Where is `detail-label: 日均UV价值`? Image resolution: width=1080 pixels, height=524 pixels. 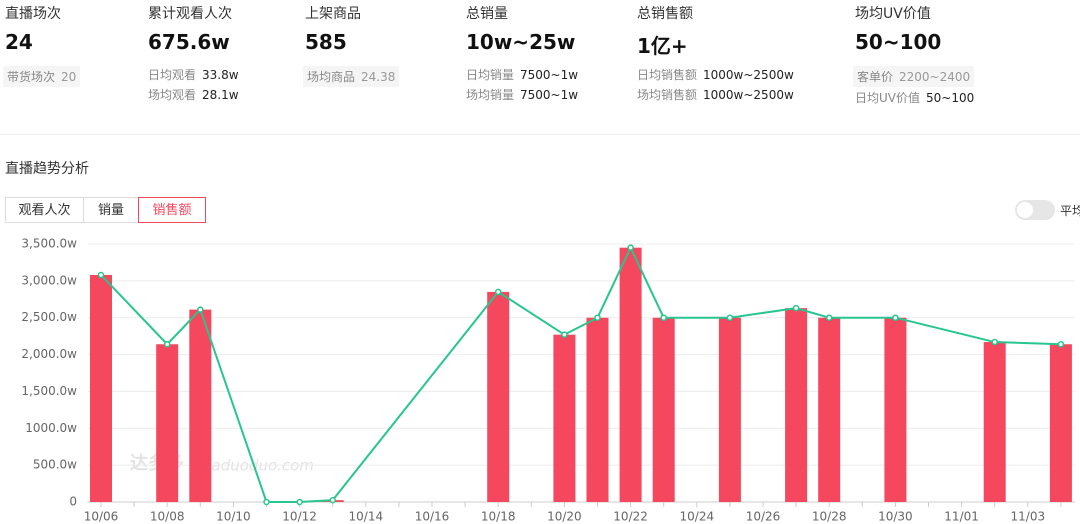 detail-label: 日均UV价值 is located at coordinates (887, 98).